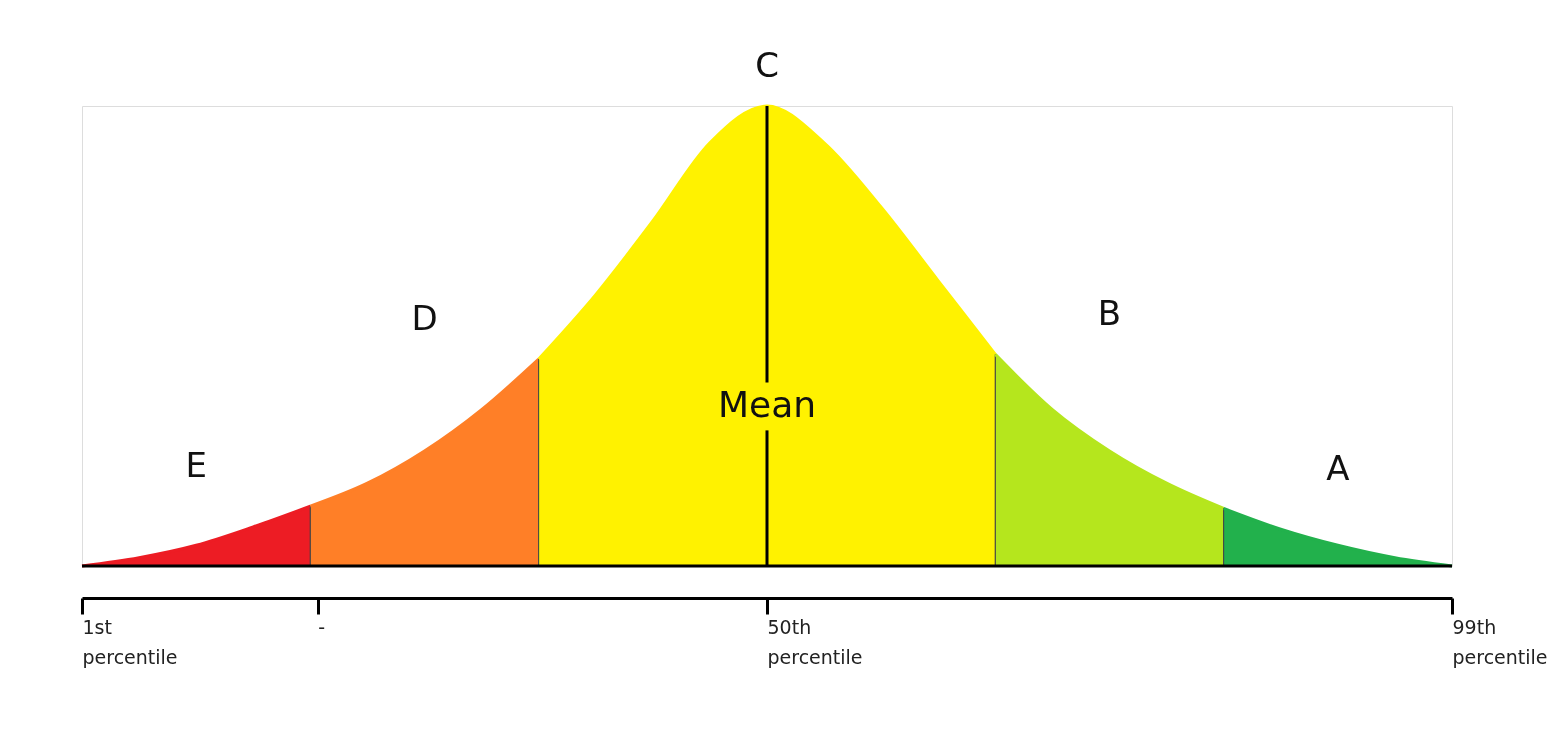 This screenshot has height=736, width=1550. Describe the element at coordinates (130, 641) in the screenshot. I see `text: 1st percentile` at that location.